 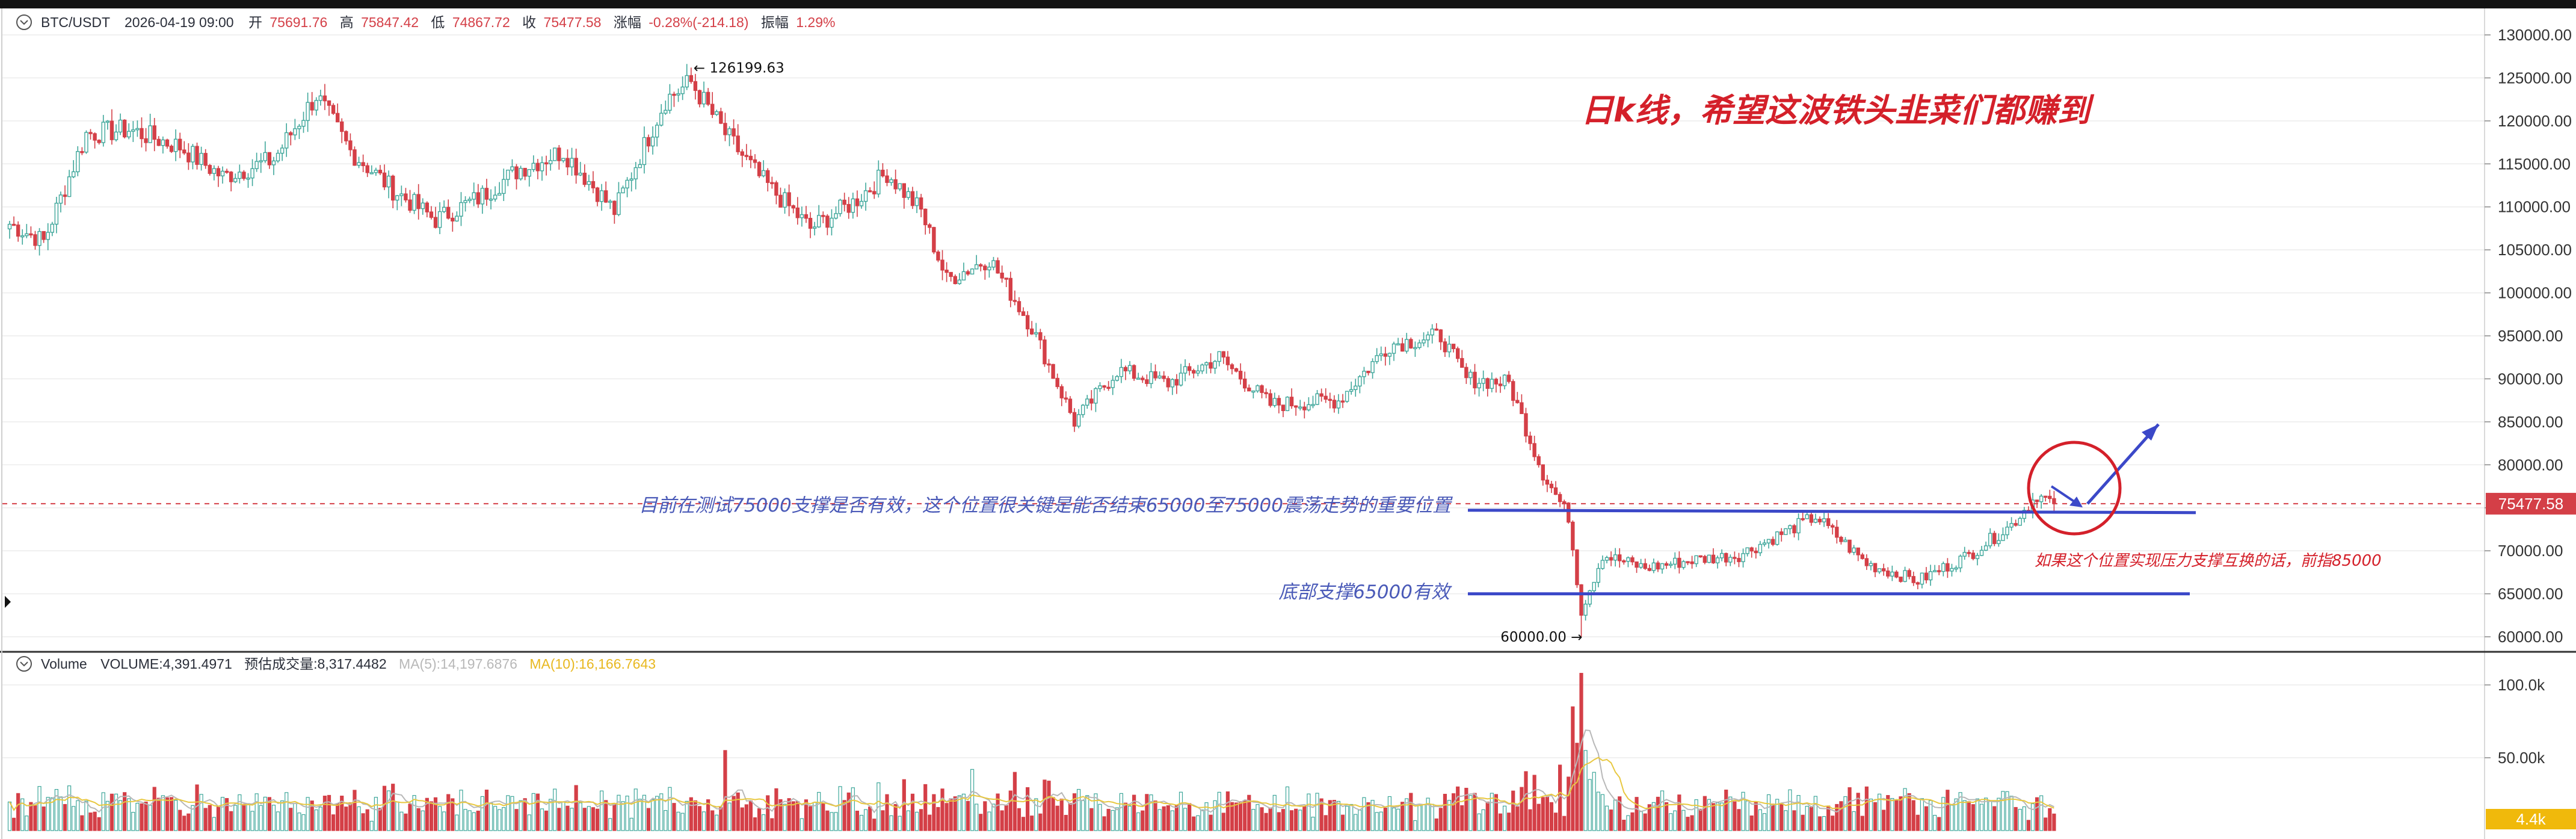 I want to click on volume-axis: 100.0k 50.00k, so click(x=2515, y=721).